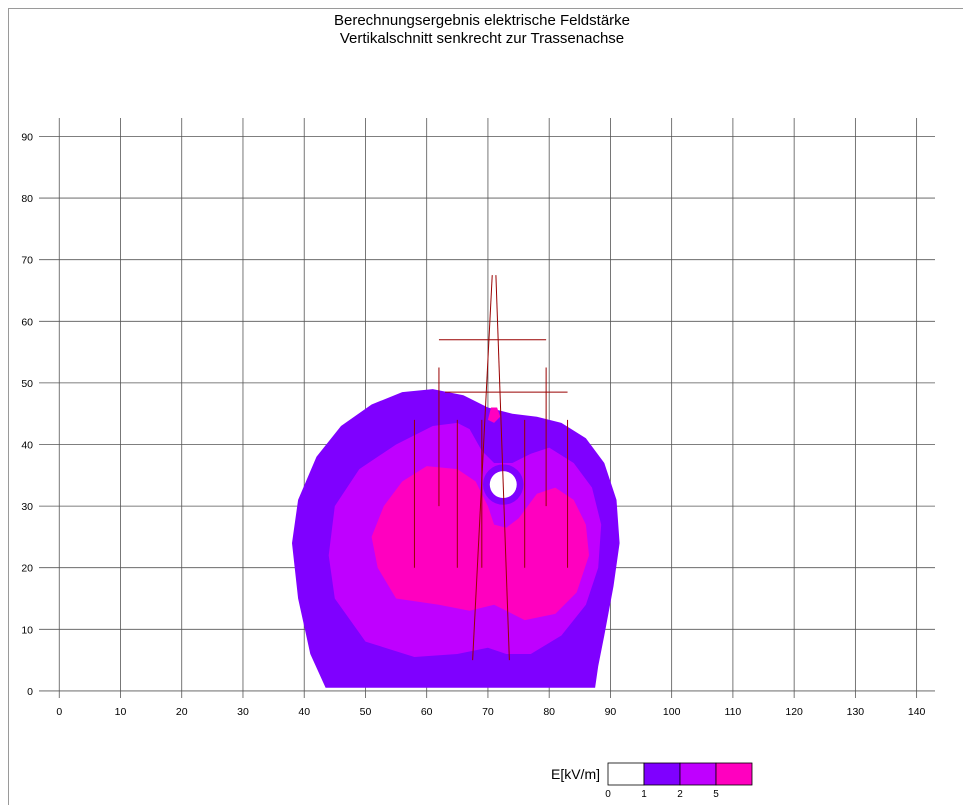 The width and height of the screenshot is (964, 807). Describe the element at coordinates (672, 712) in the screenshot. I see `x-tick-label: 100` at that location.